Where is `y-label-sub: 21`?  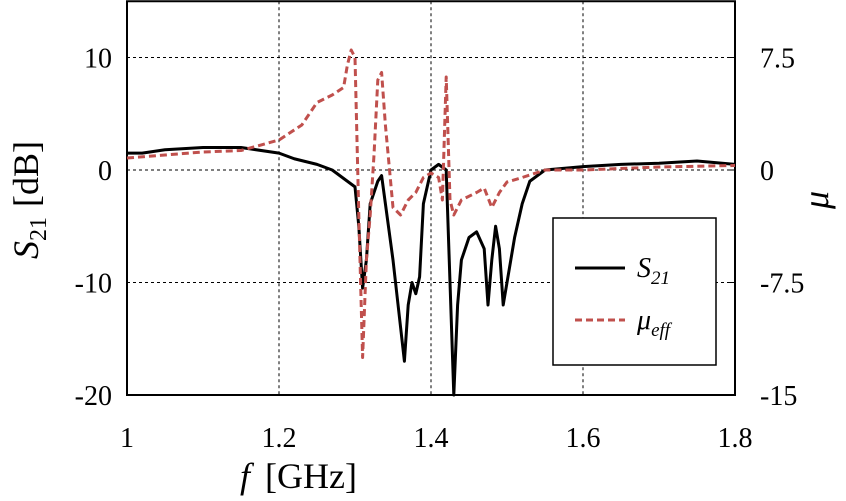
y-label-sub: 21 is located at coordinates (39, 229).